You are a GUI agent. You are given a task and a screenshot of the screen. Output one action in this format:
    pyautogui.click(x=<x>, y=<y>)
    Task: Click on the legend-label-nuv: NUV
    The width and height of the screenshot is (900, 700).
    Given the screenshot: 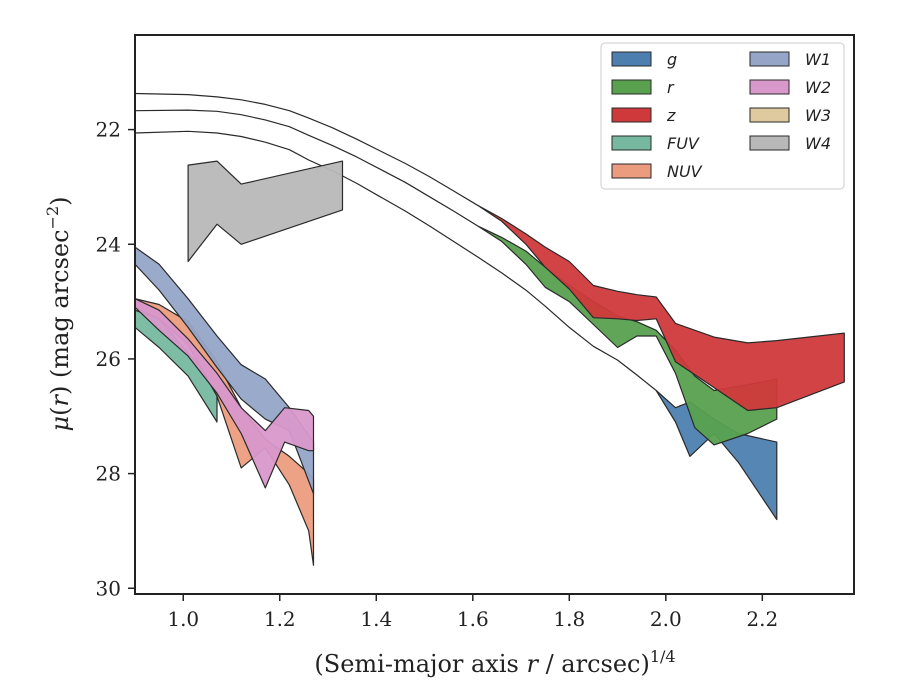 What is the action you would take?
    pyautogui.click(x=685, y=171)
    